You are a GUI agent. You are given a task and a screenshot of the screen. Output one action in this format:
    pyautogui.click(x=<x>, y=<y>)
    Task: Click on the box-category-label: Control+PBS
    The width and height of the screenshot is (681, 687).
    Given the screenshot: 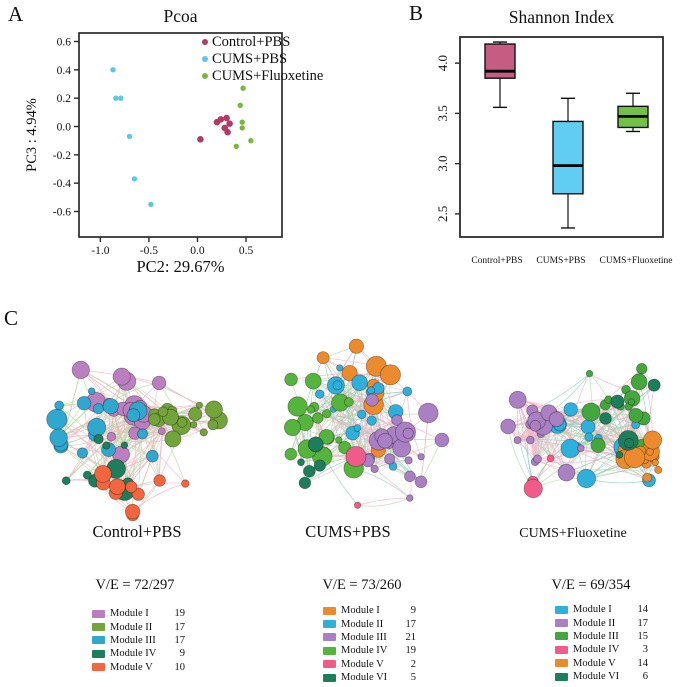 What is the action you would take?
    pyautogui.click(x=496, y=261)
    